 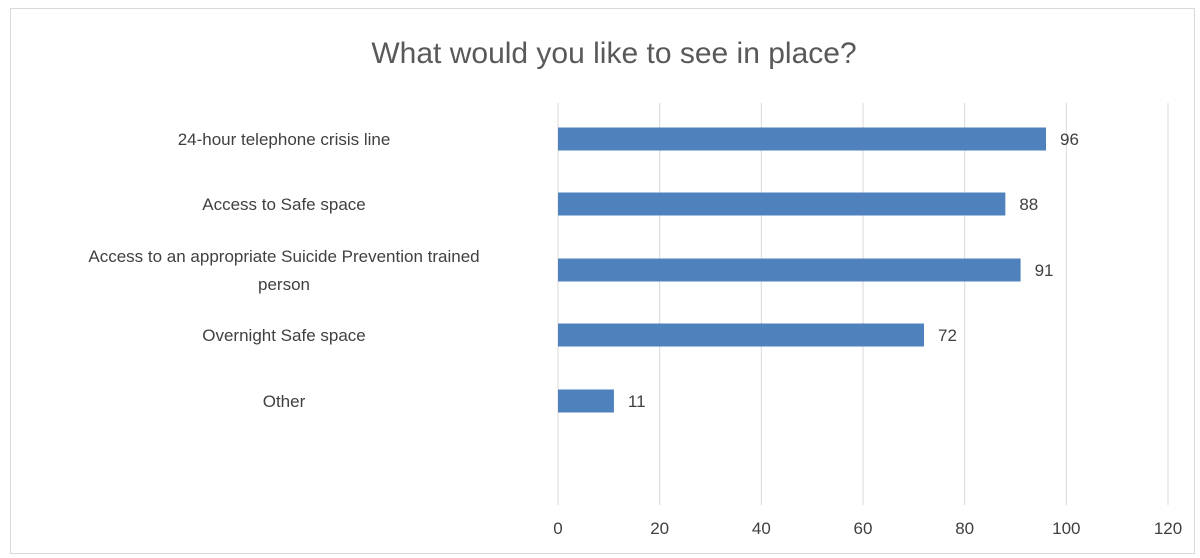 I want to click on category-label-line: 24-hour telephone crisis line, so click(x=284, y=139).